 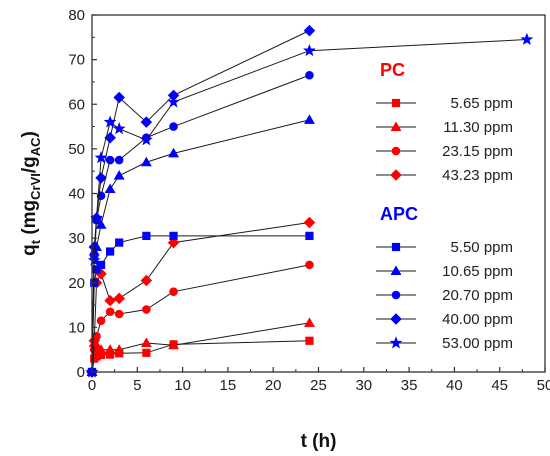 What do you see at coordinates (29, 164) in the screenshot?
I see `y-title-mid-2: /g` at bounding box center [29, 164].